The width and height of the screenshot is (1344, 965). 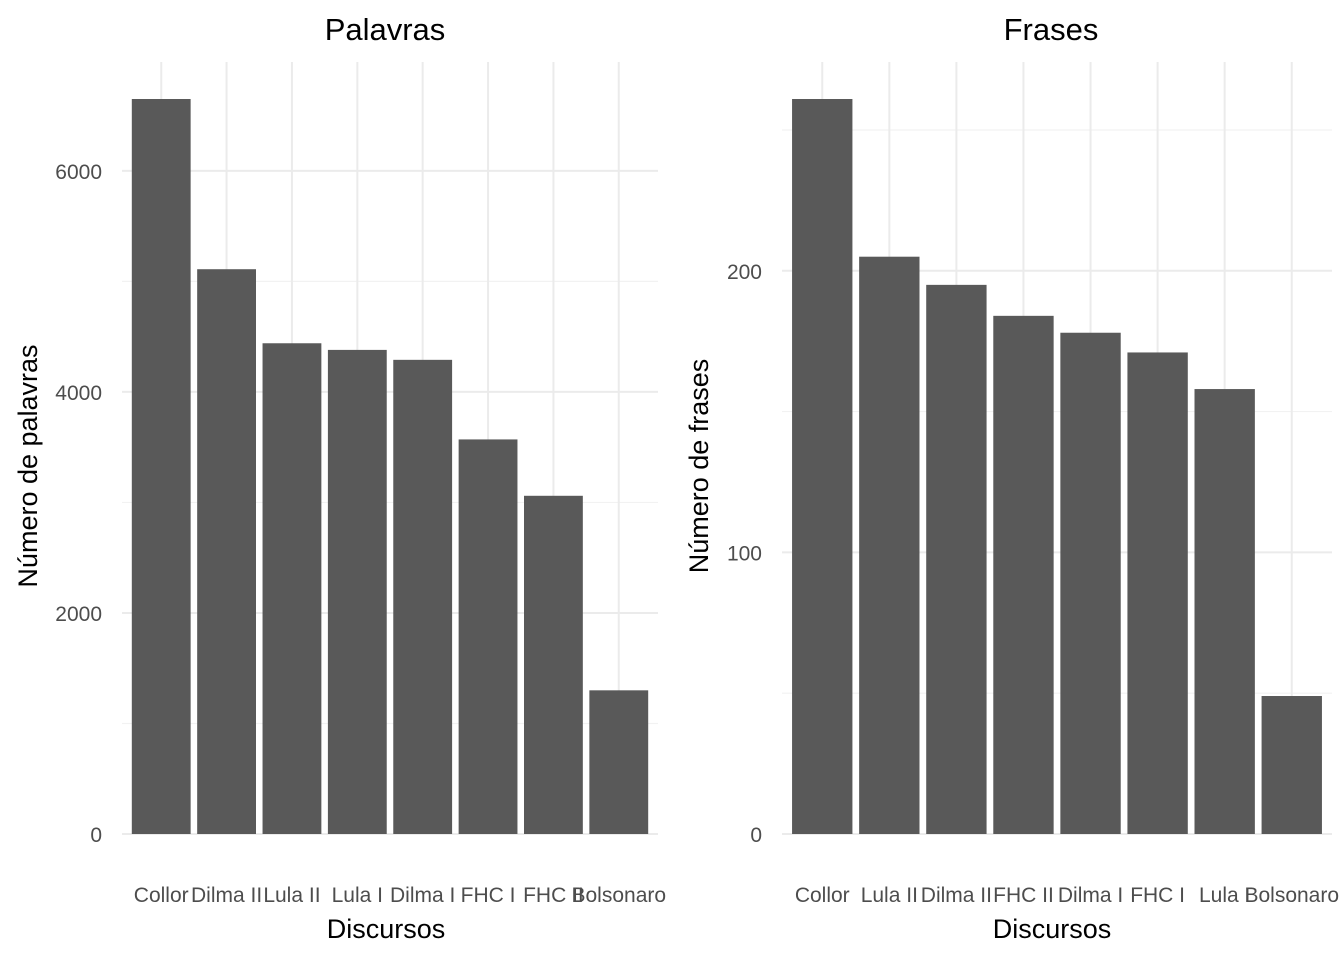 What do you see at coordinates (78, 172) in the screenshot?
I see `y-tick-label-palavras-3: 6000` at bounding box center [78, 172].